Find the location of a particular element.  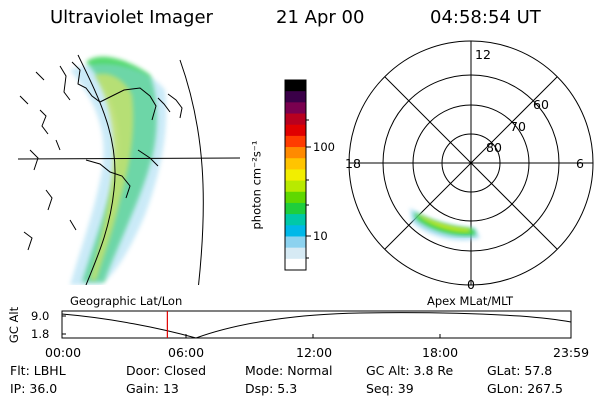

altitude-xtick-3: 18:00 is located at coordinates (440, 352).